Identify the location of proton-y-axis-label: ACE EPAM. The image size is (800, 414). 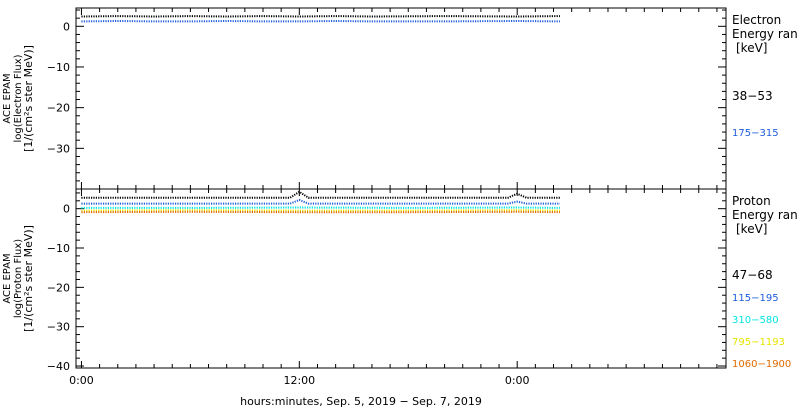
(7, 278).